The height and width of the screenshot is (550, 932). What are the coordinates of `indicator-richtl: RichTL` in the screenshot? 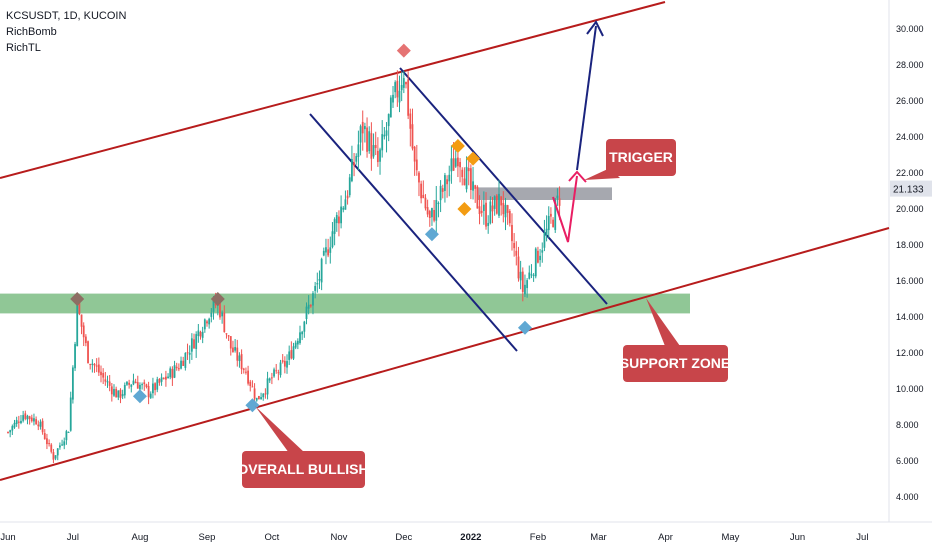 It's located at (23, 48).